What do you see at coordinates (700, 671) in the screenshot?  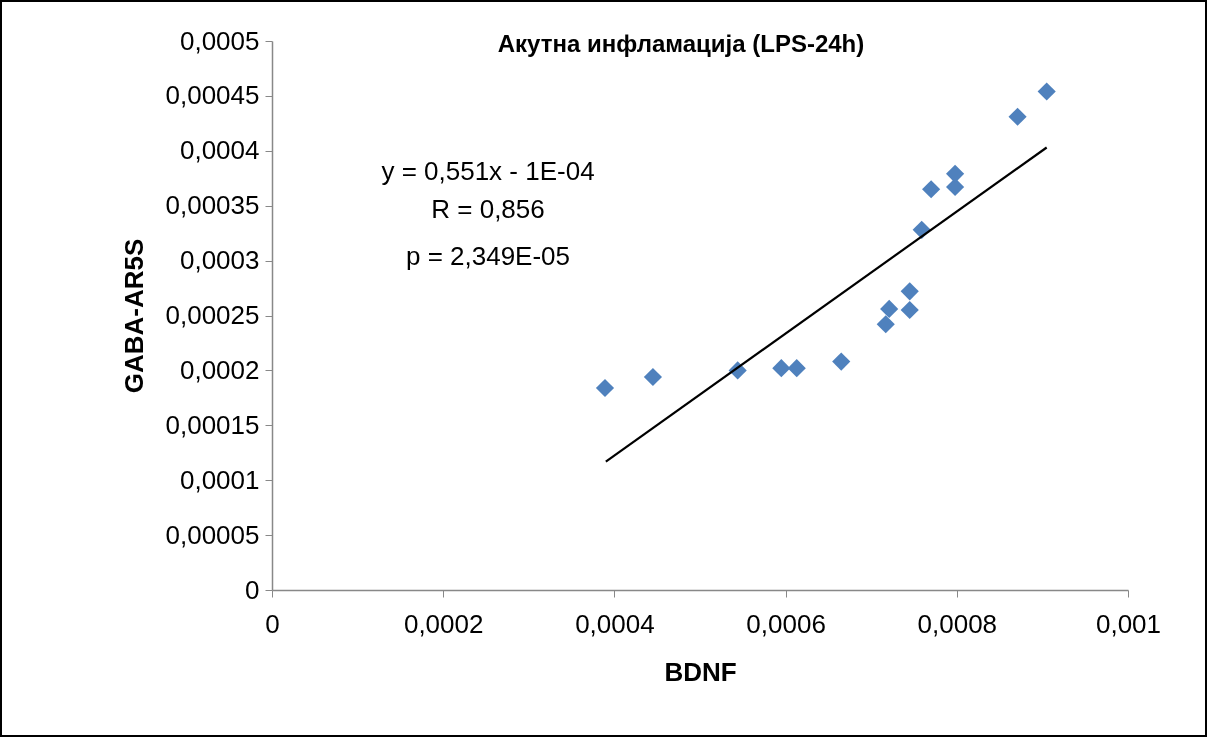 I see `x-axis-title: BDNF` at bounding box center [700, 671].